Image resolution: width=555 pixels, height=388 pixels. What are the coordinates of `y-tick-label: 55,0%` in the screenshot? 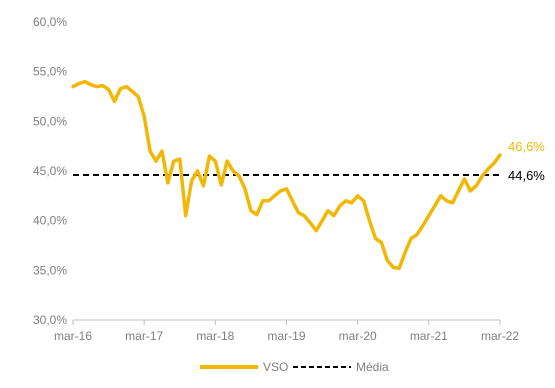 It's located at (50, 72).